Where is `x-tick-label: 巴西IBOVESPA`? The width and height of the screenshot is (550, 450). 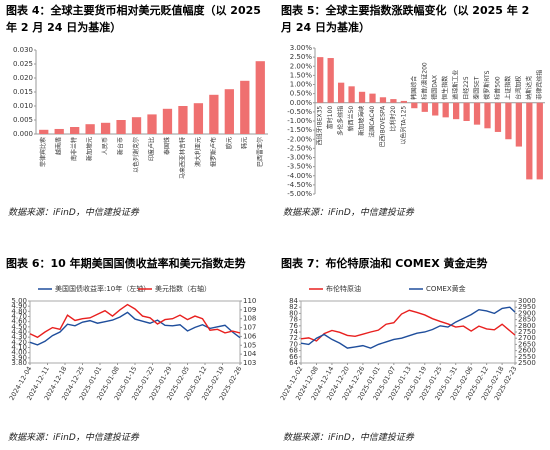
x-tick-label: 巴西IBOVESPA is located at coordinates (382, 126).